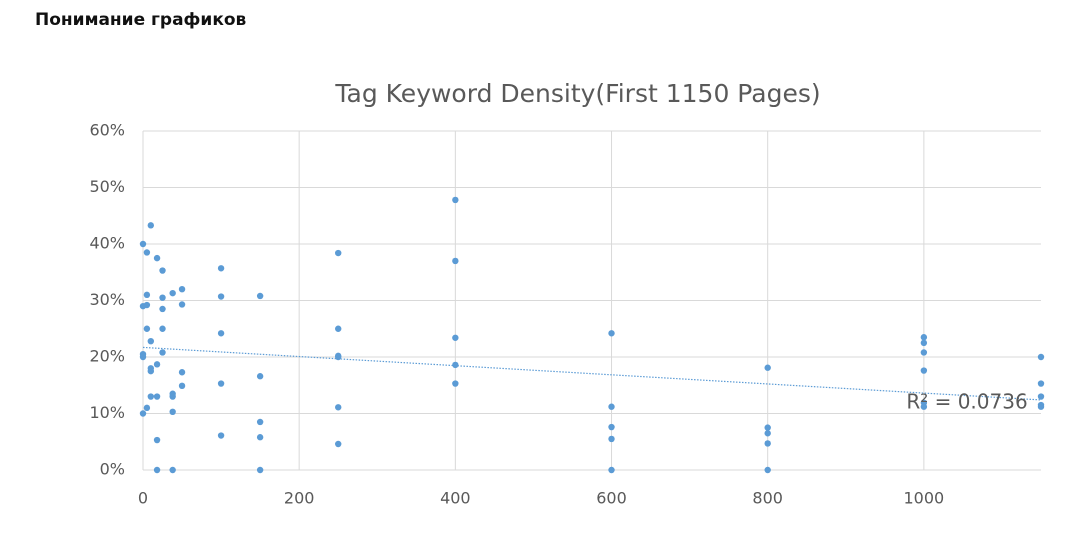 This screenshot has height=538, width=1074. What do you see at coordinates (107, 186) in the screenshot?
I see `y-tick-label: 50%` at bounding box center [107, 186].